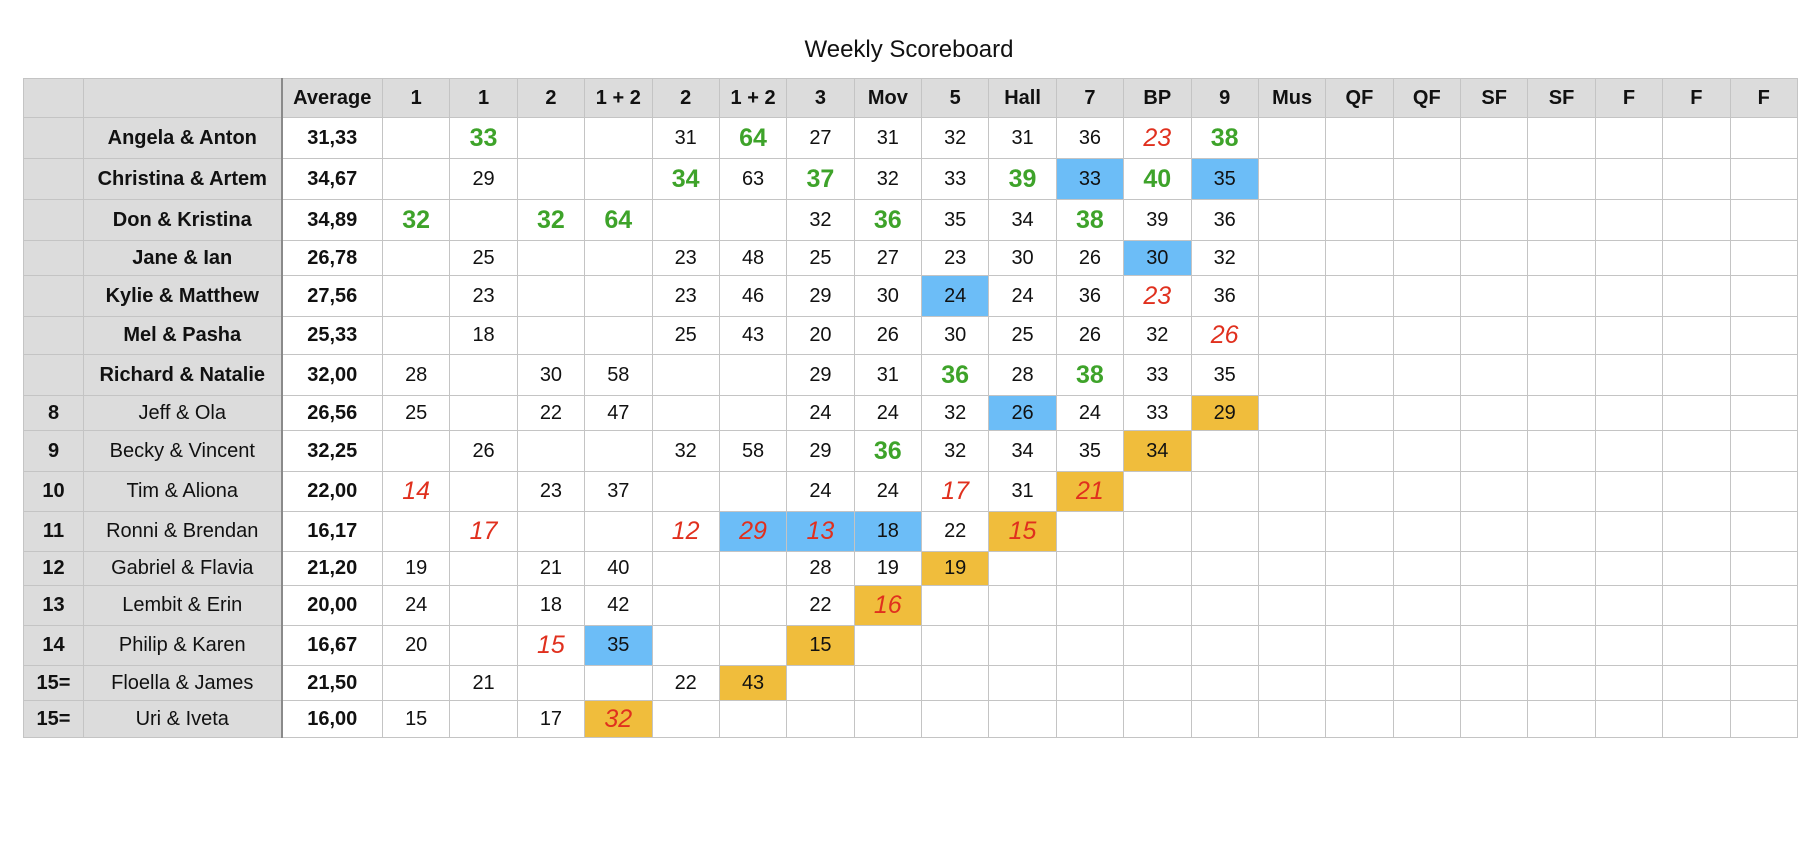 The height and width of the screenshot is (868, 1818). I want to click on score-cell: 29, so click(483, 179).